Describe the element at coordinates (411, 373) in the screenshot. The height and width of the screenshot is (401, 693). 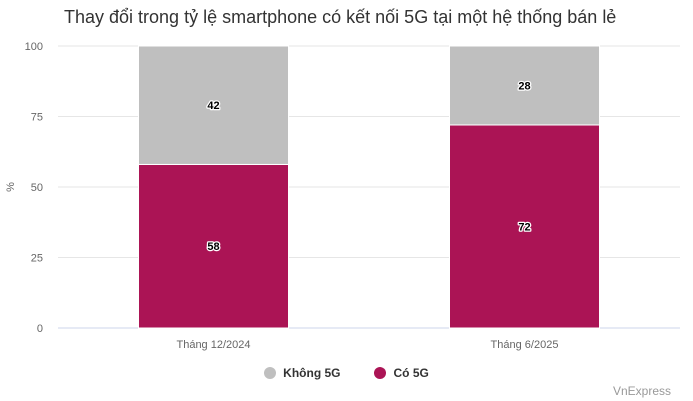
I see `legend-label: Có 5G` at that location.